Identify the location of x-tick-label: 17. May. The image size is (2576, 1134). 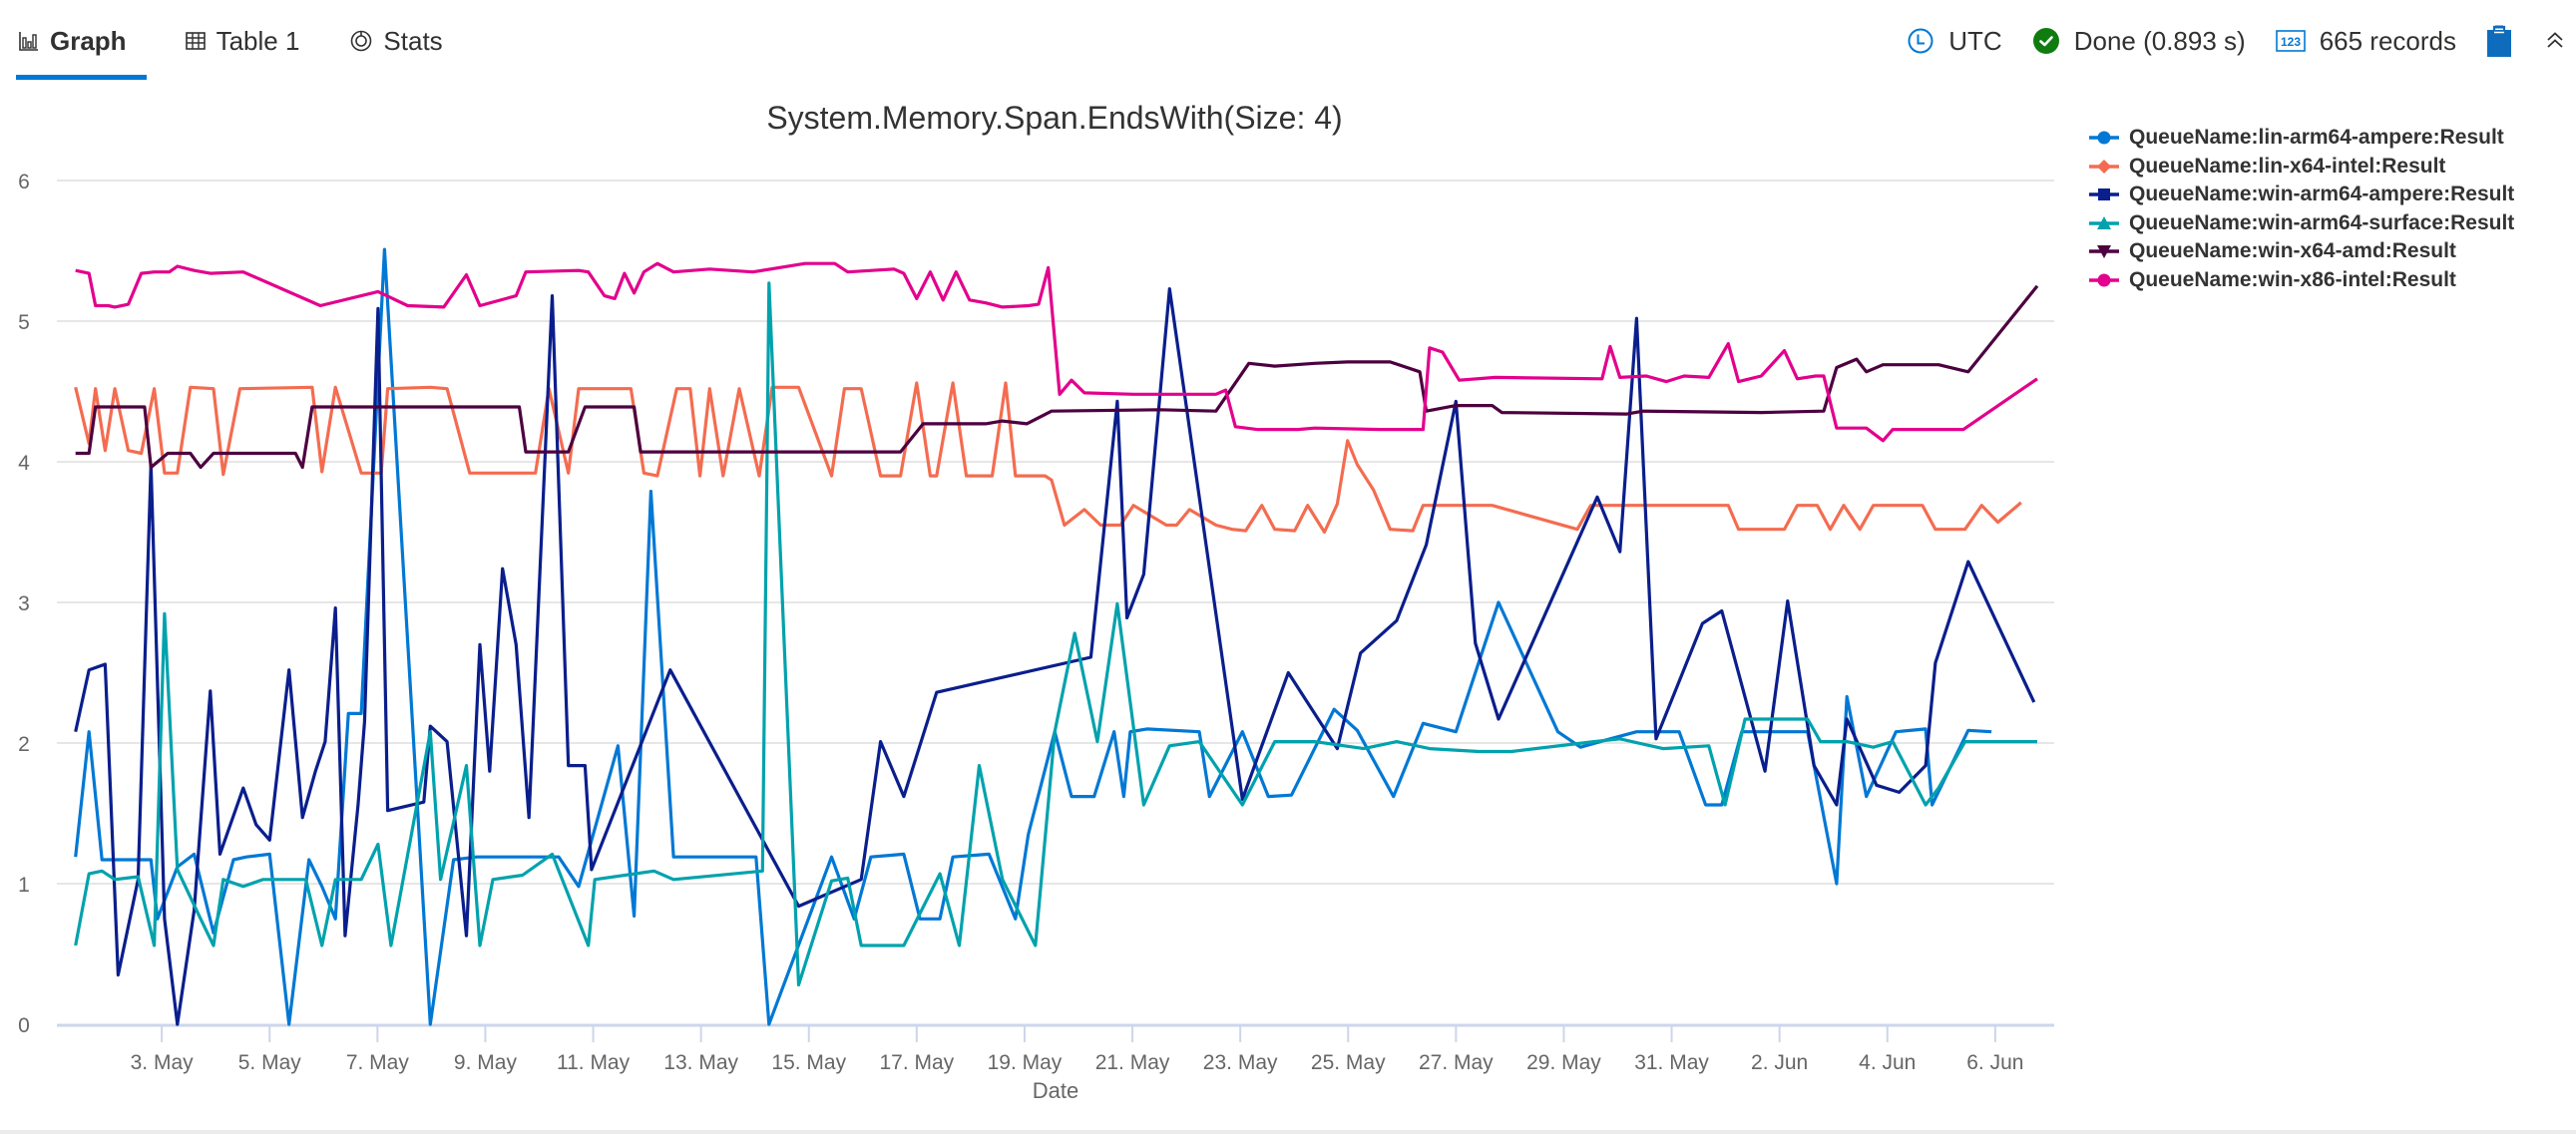
(916, 1062).